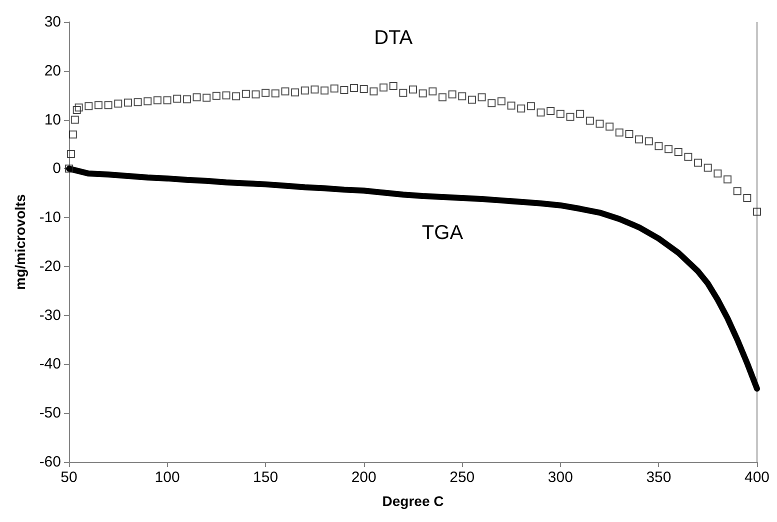  Describe the element at coordinates (413, 501) in the screenshot. I see `x-axis-title: Degree C` at that location.